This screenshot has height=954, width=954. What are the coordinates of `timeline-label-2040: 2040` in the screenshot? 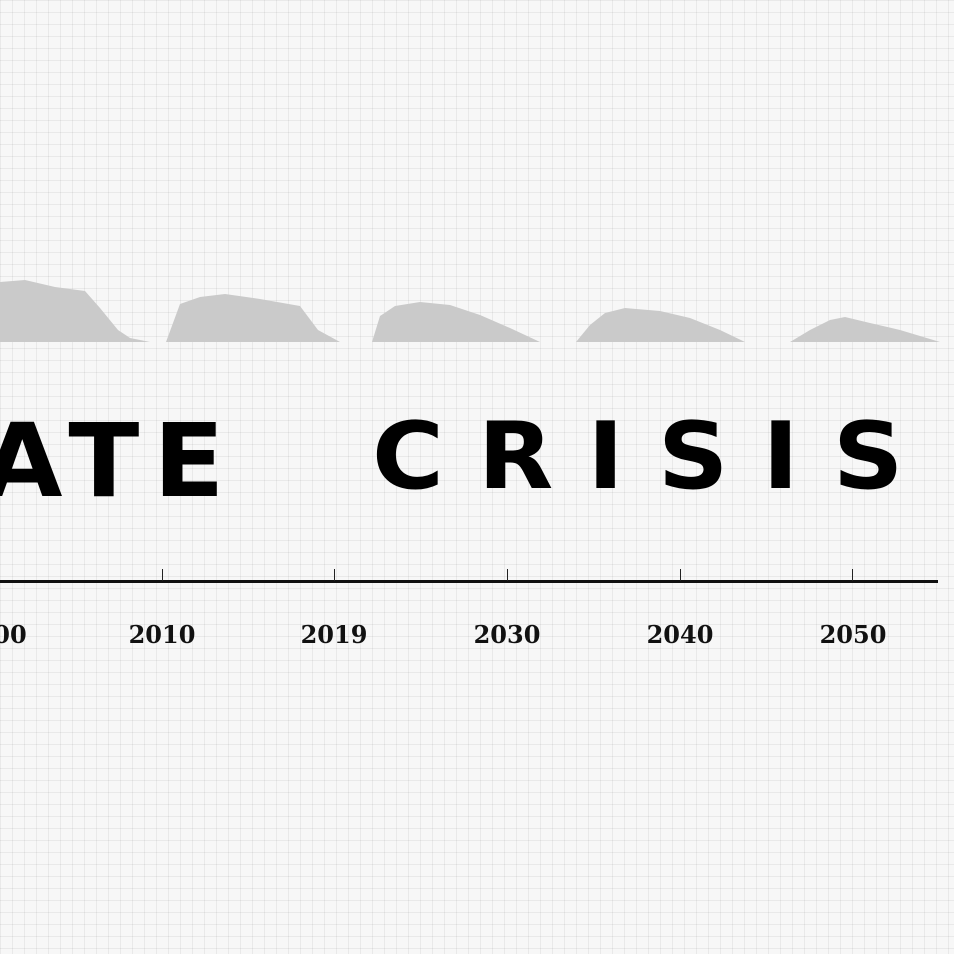 It's located at (680, 634).